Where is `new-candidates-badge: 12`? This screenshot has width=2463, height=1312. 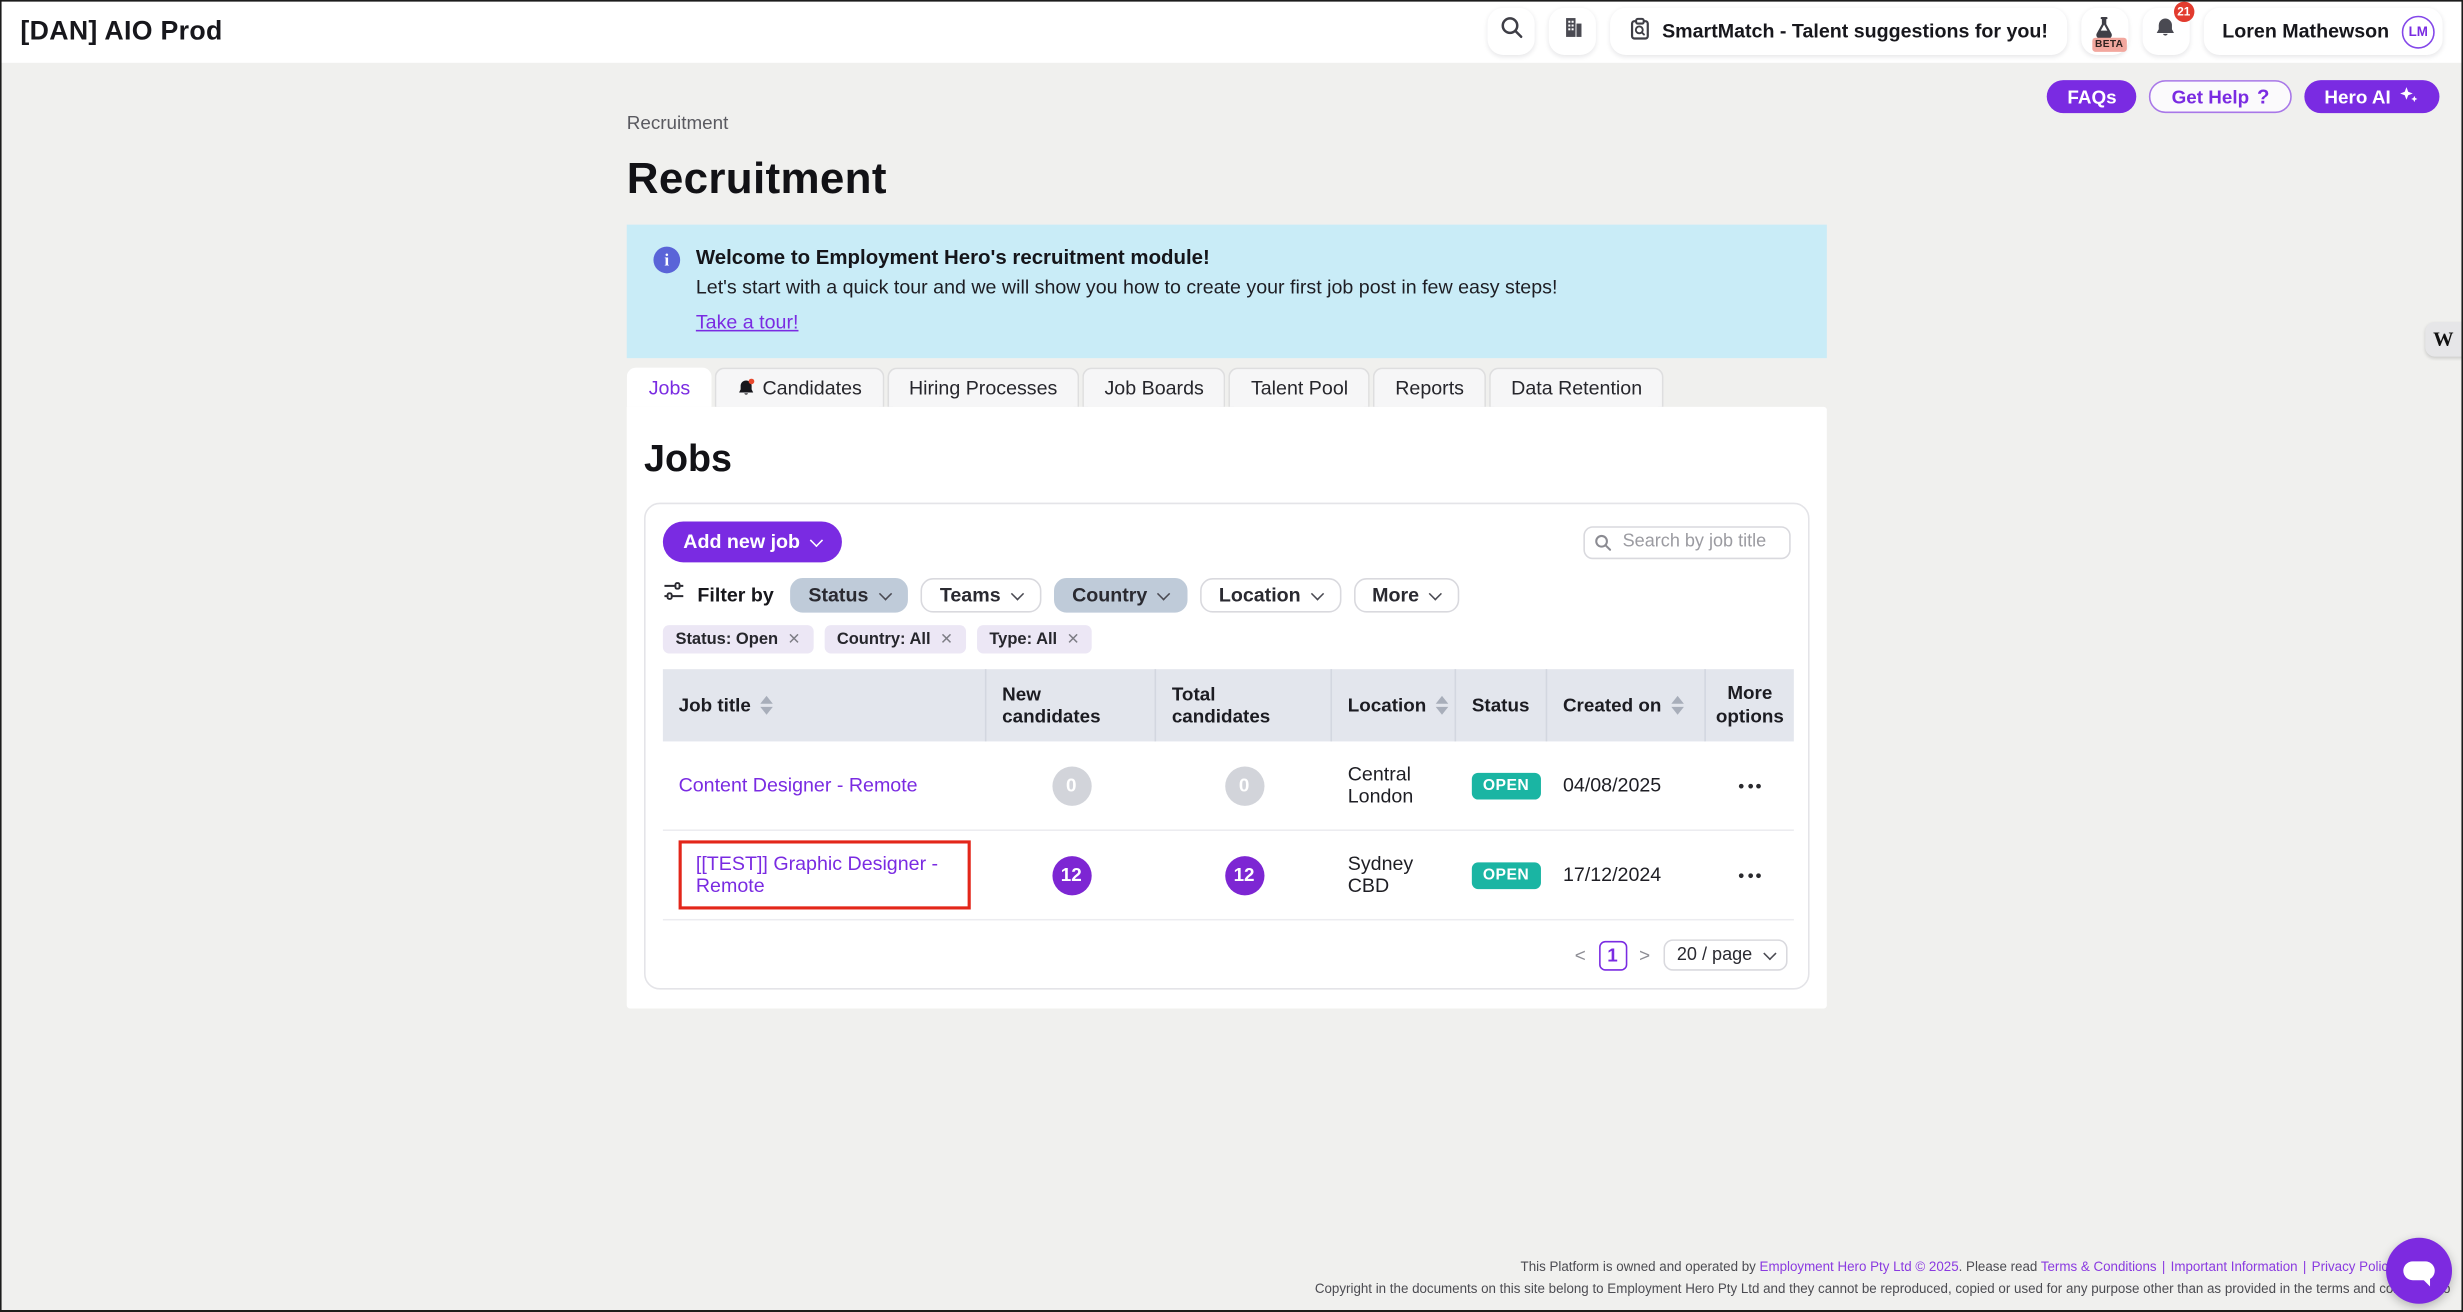
new-candidates-badge: 12 is located at coordinates (1071, 875).